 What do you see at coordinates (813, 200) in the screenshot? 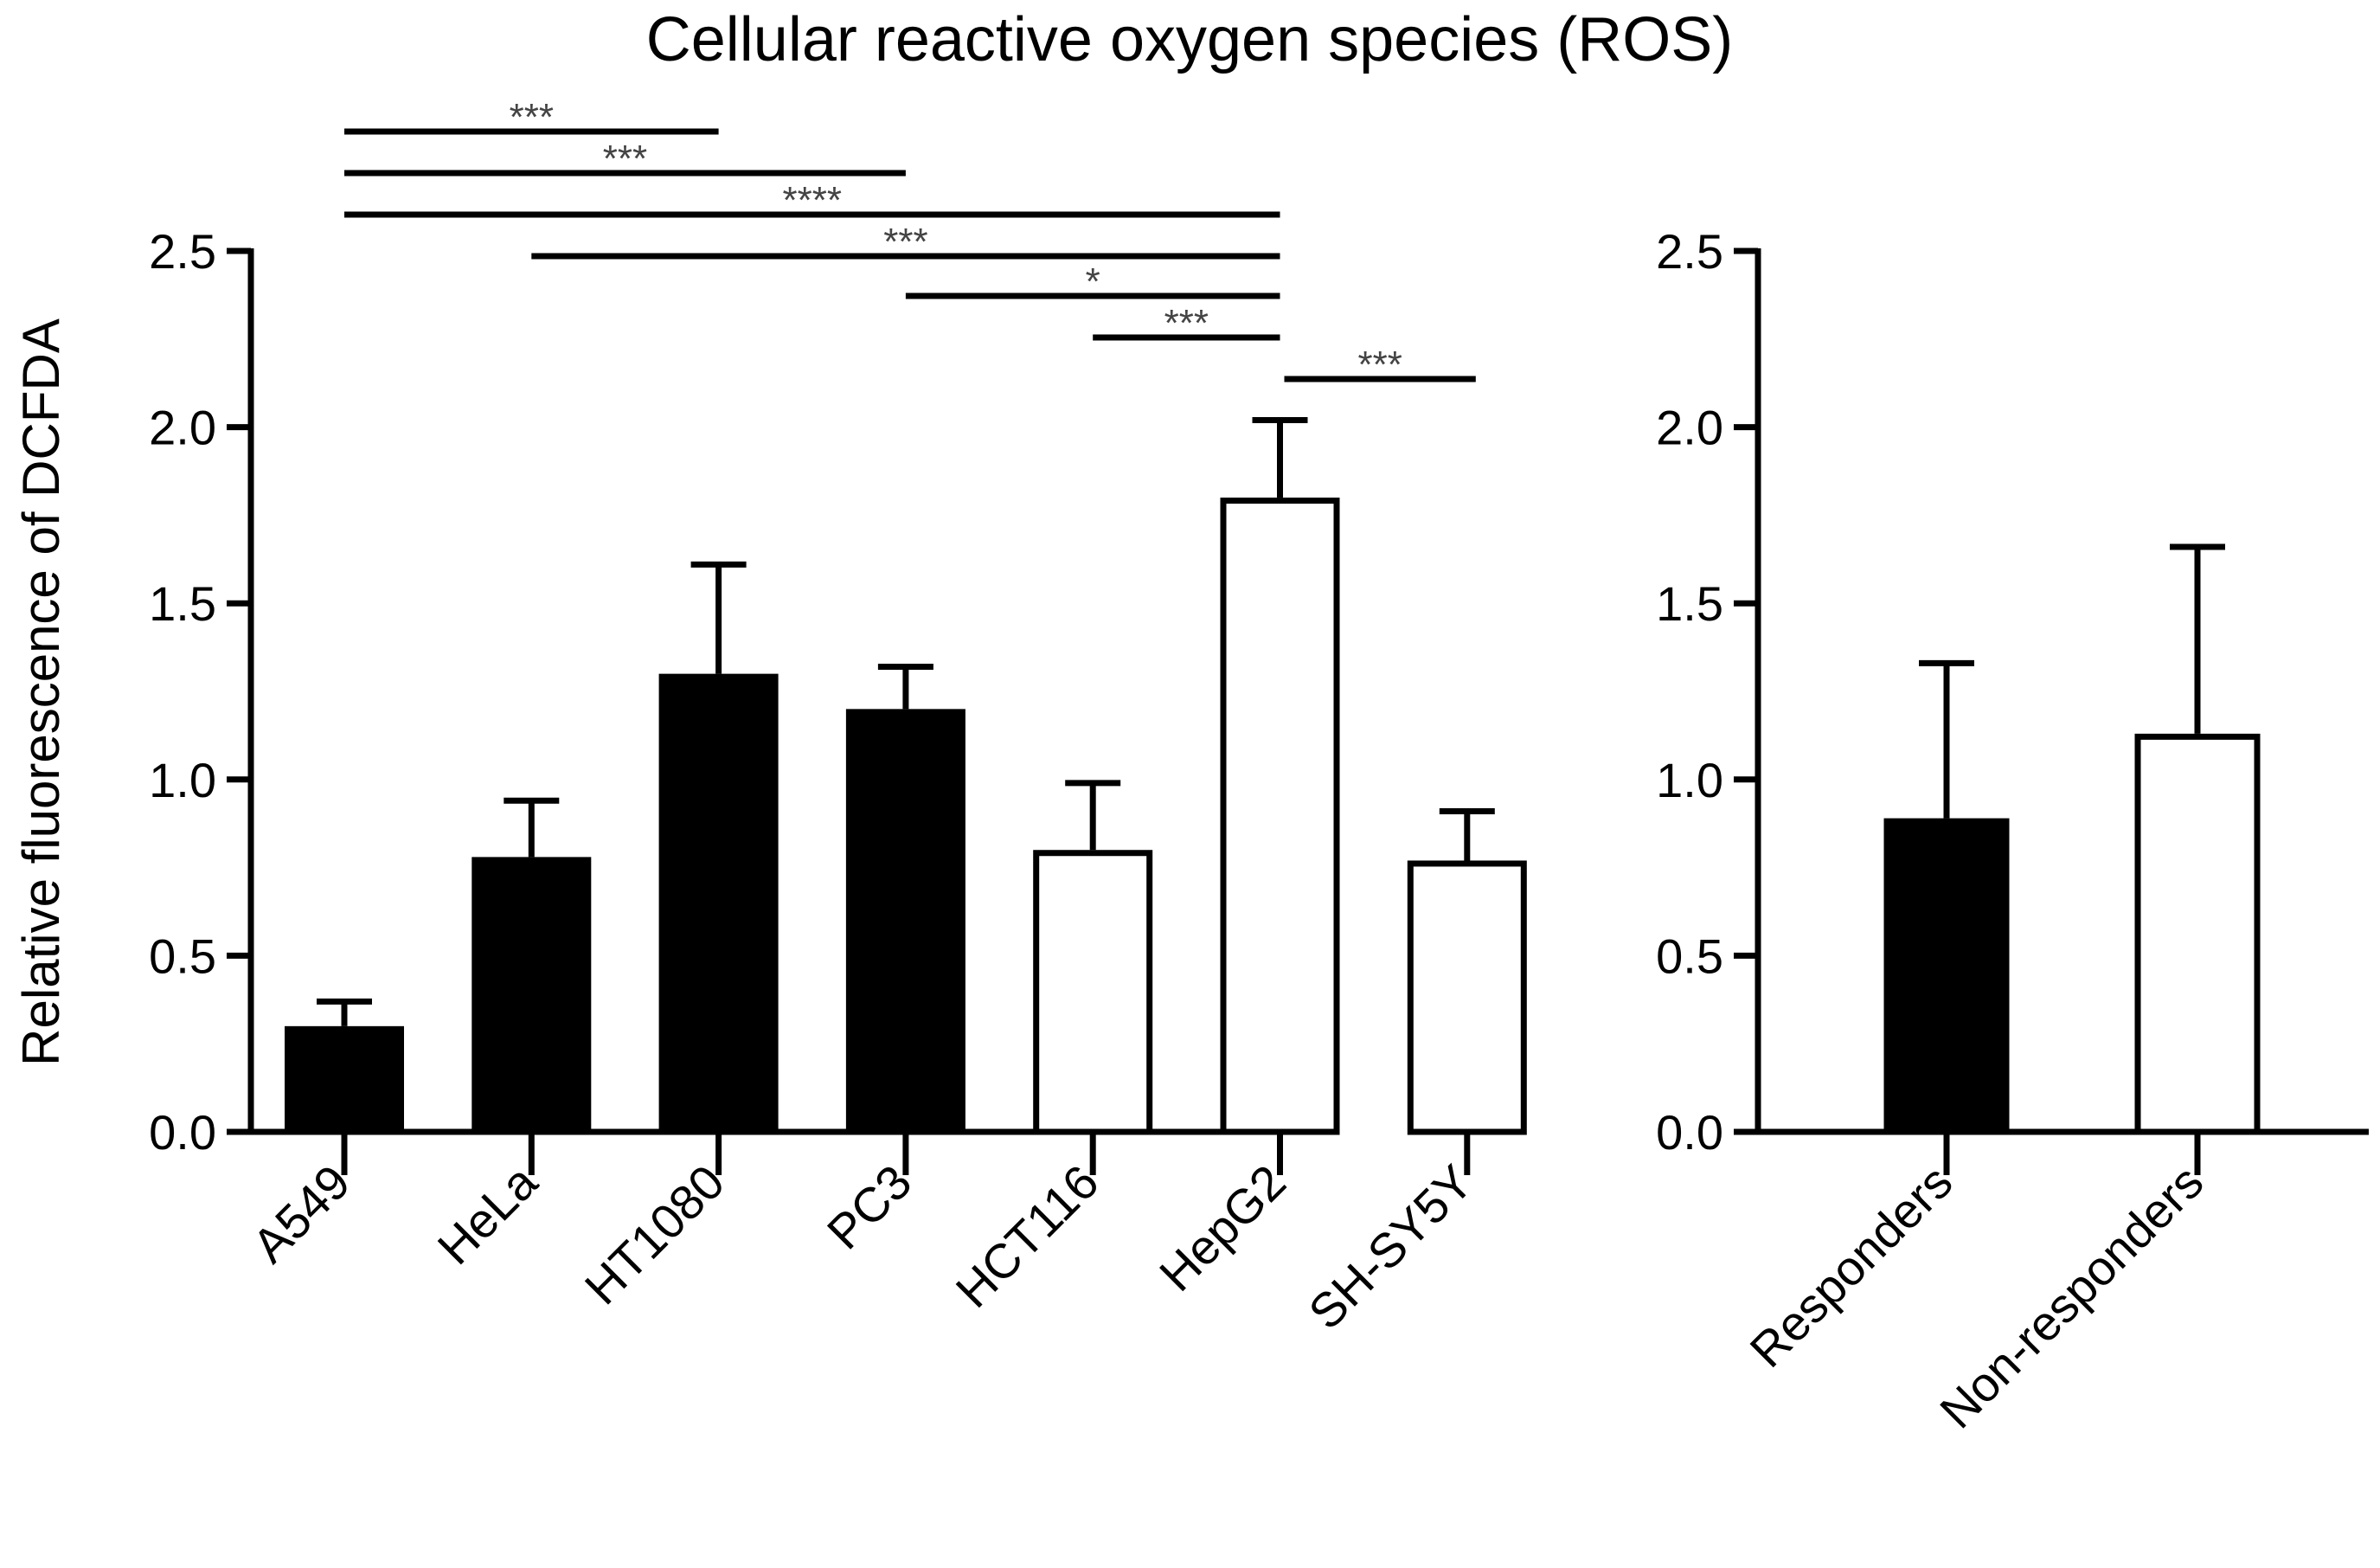
I see `significance-label: ****` at bounding box center [813, 200].